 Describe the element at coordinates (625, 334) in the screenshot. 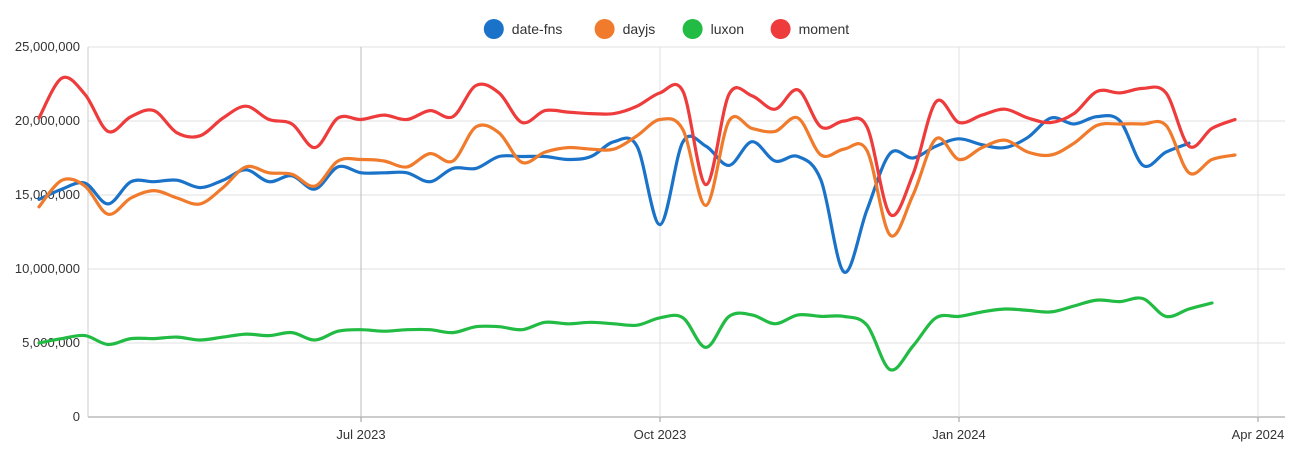

I see `series-line-luxon` at that location.